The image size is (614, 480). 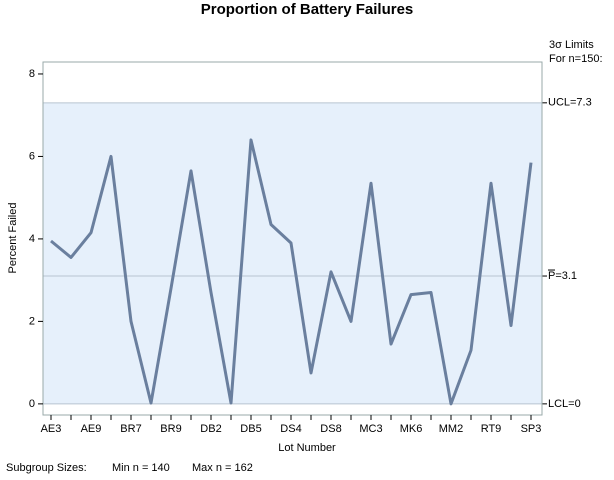 What do you see at coordinates (32, 156) in the screenshot?
I see `y-tick-label: 6` at bounding box center [32, 156].